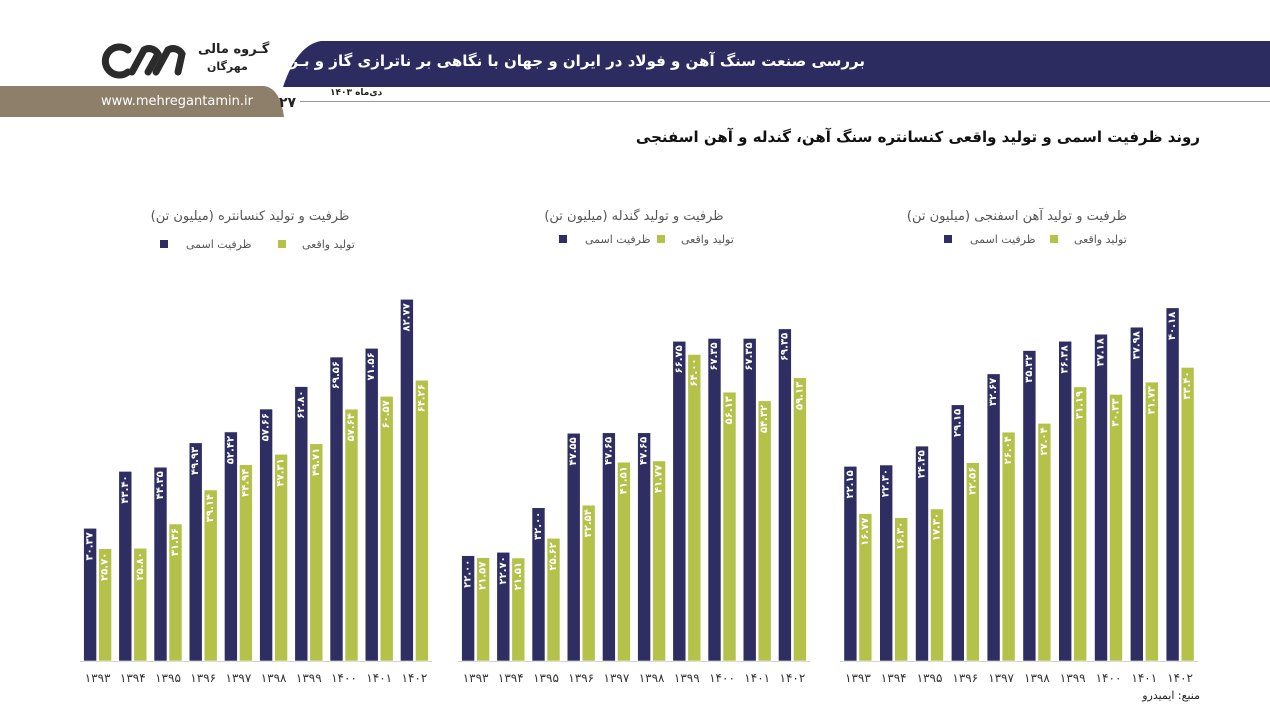 Image resolution: width=1270 pixels, height=710 pixels. What do you see at coordinates (707, 239) in the screenshot?
I see `legend-actual-label: تولید واقعی` at bounding box center [707, 239].